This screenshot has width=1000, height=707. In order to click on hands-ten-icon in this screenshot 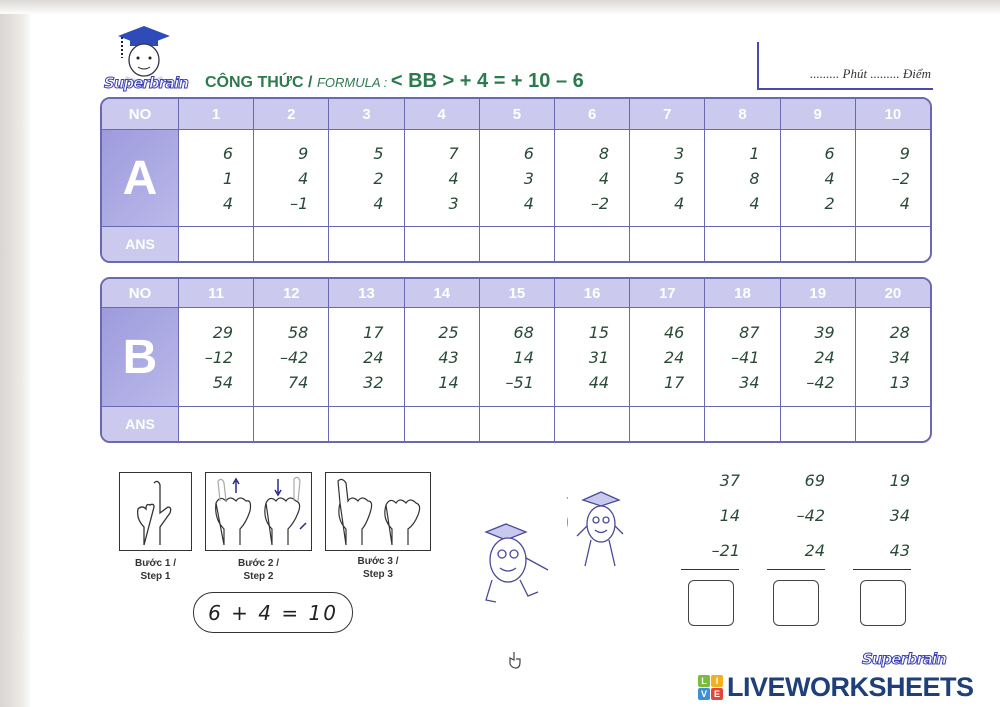, I will do `click(379, 512)`.